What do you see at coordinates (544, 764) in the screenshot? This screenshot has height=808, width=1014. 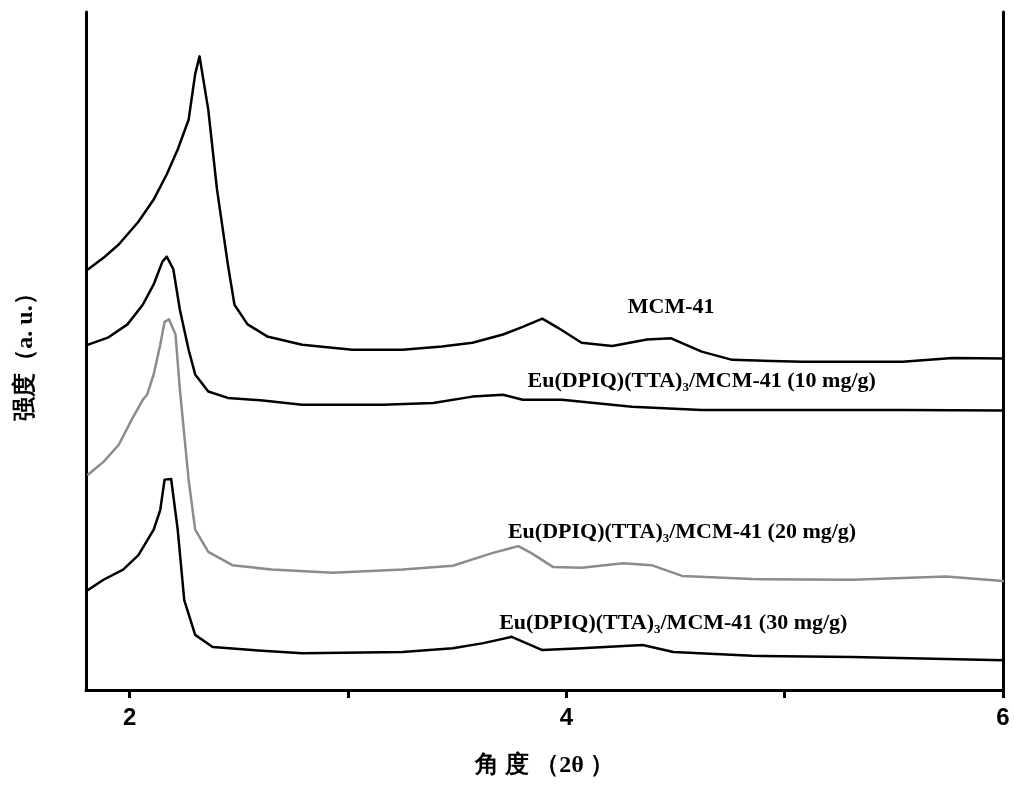 I see `x-axis-title: 角 度 （2θ ）` at bounding box center [544, 764].